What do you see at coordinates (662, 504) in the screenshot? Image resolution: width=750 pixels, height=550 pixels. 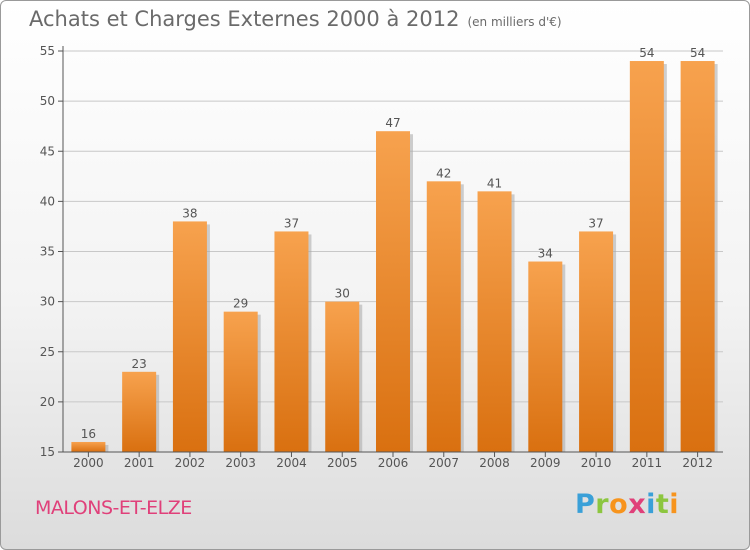 I see `logo-letter: t` at bounding box center [662, 504].